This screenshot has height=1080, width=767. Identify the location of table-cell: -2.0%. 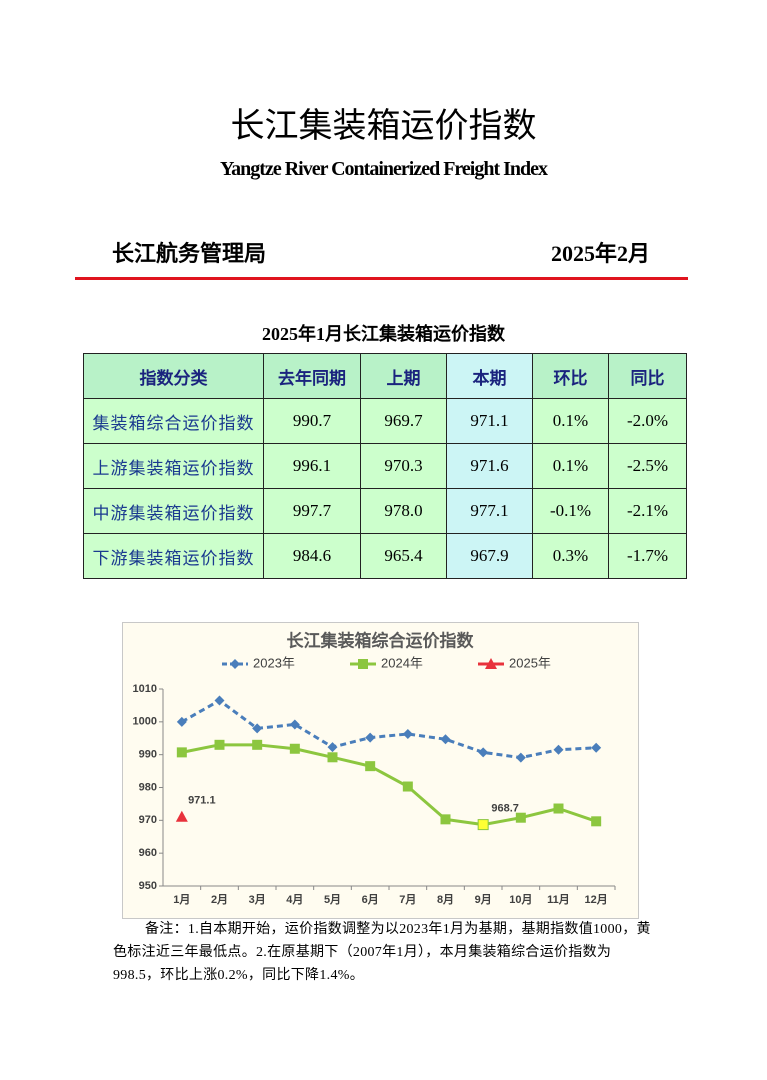
(647, 421).